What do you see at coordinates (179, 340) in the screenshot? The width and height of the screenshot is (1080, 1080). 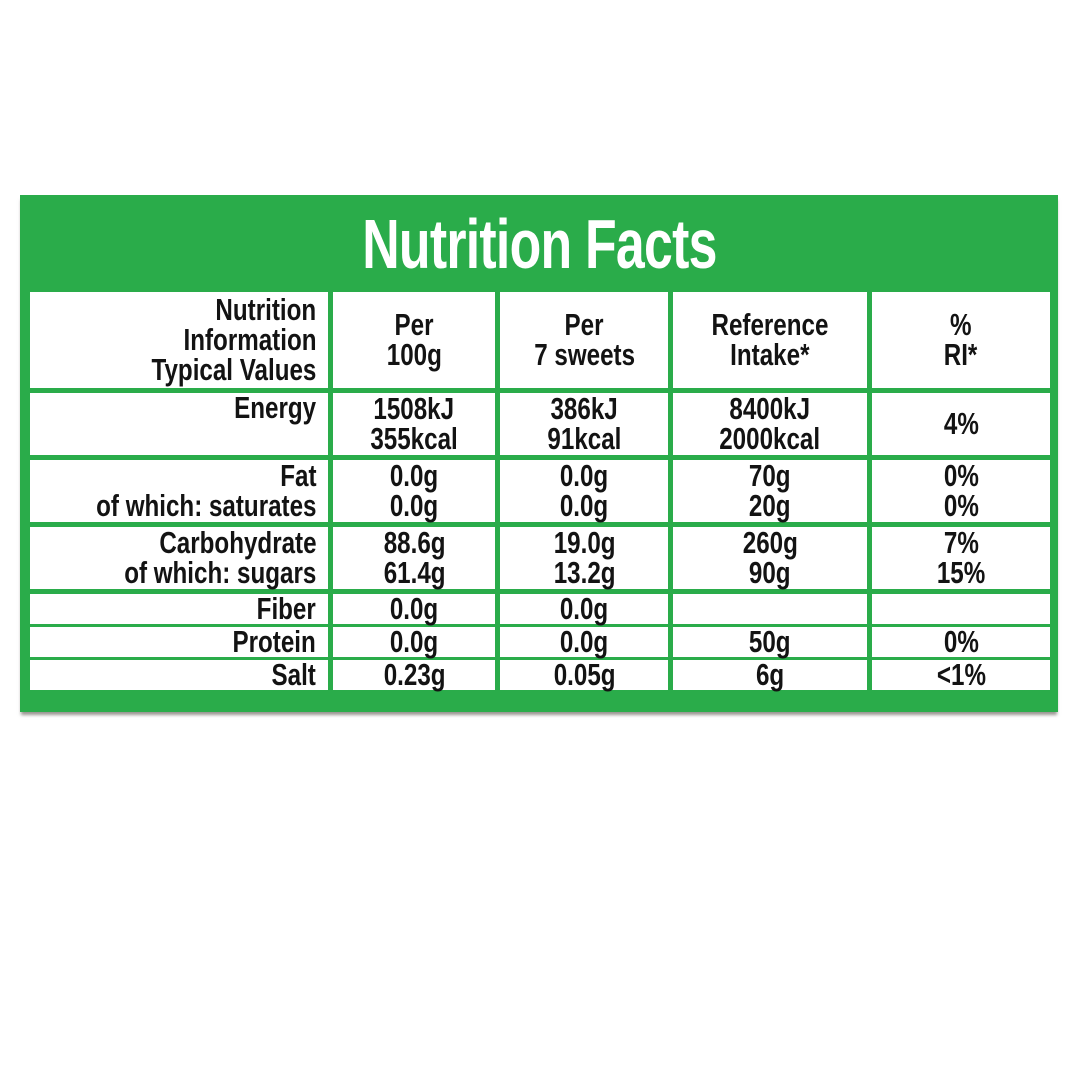 I see `header-cell-label: Nutrition Information Typical Values` at bounding box center [179, 340].